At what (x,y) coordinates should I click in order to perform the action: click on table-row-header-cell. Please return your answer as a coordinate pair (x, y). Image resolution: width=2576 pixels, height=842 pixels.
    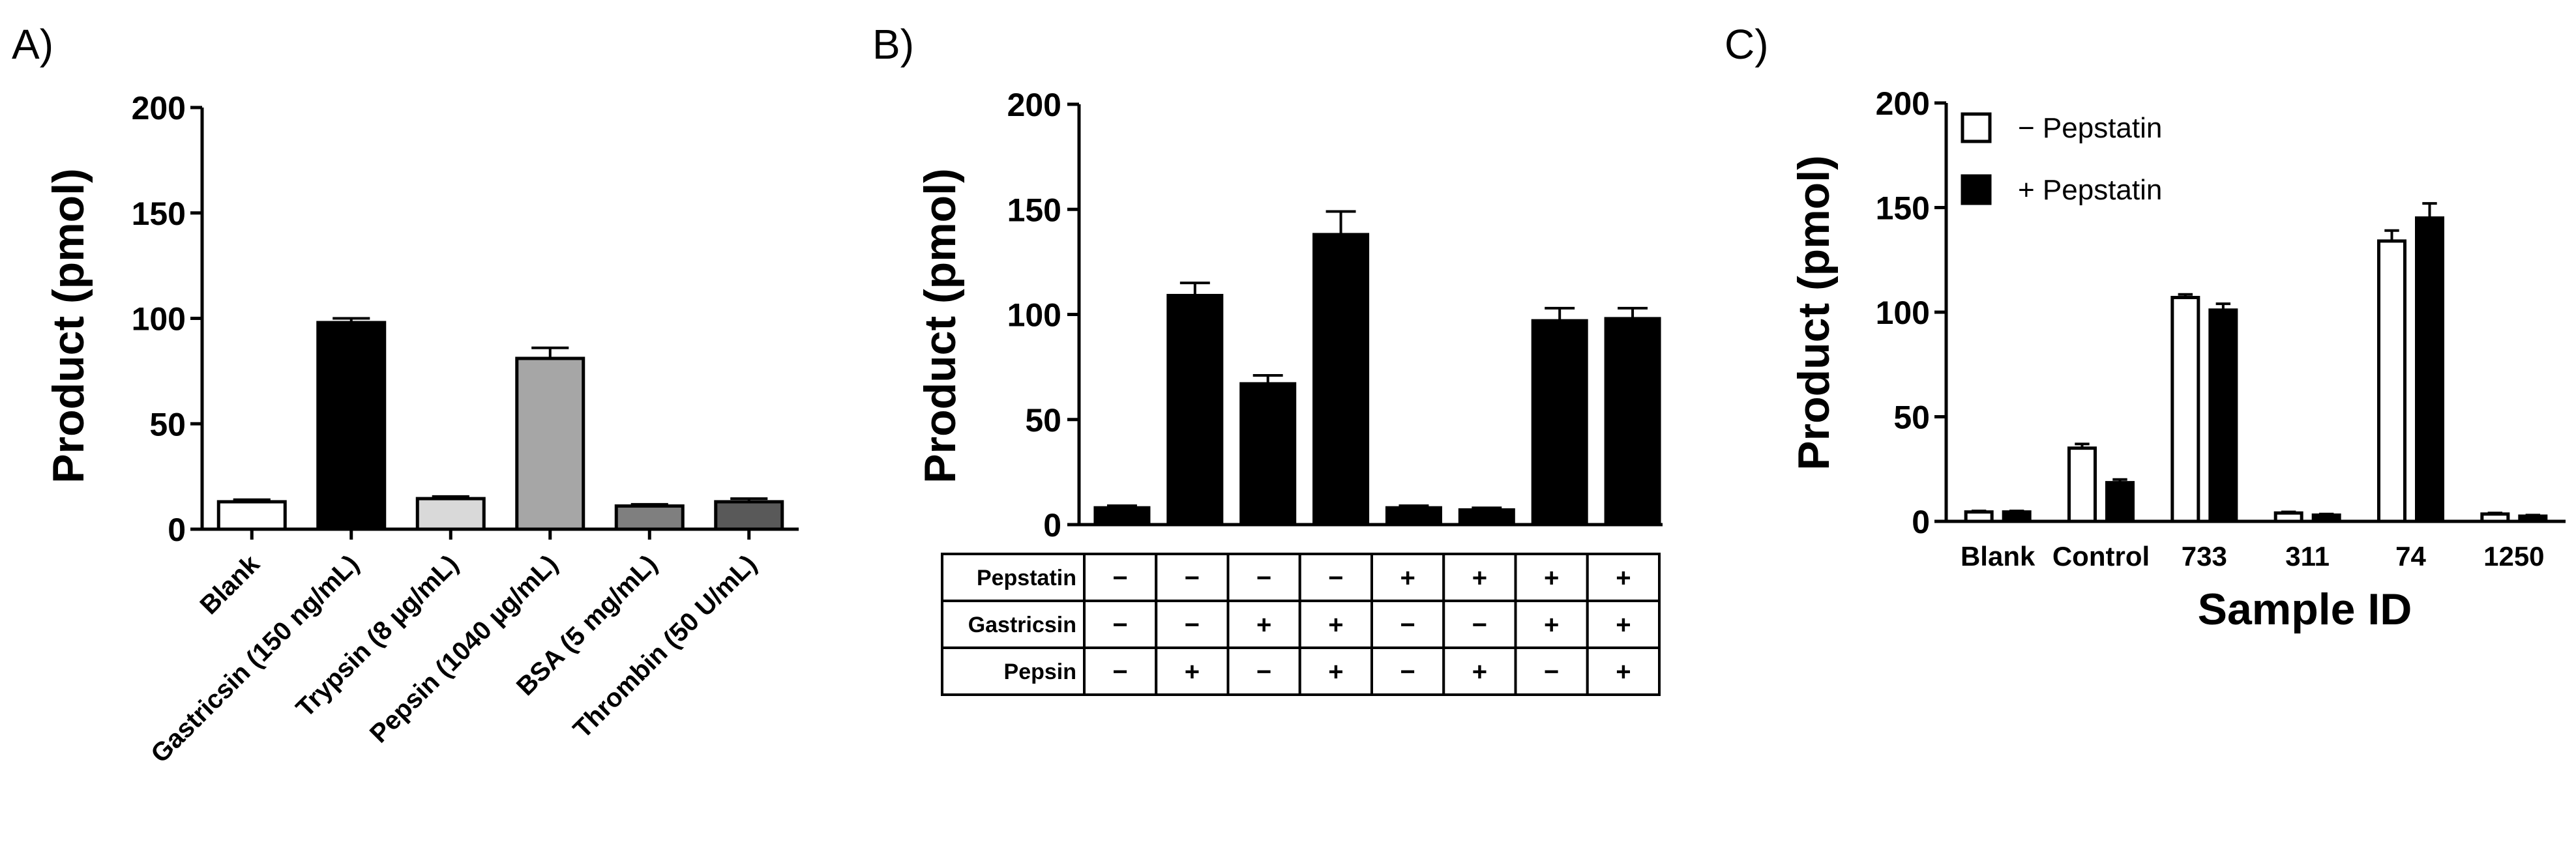
    Looking at the image, I should click on (1013, 577).